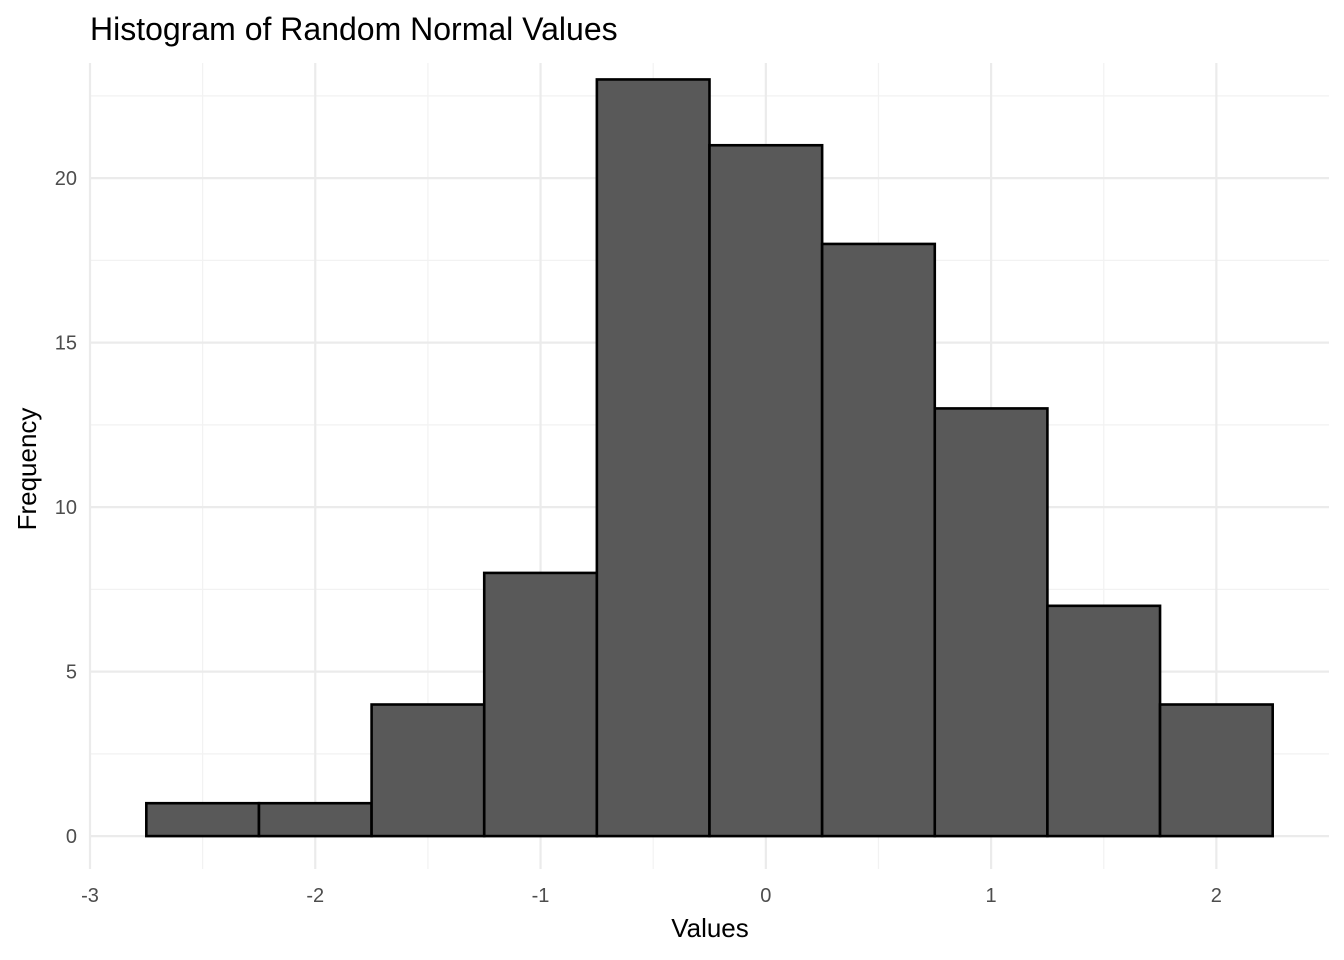 The height and width of the screenshot is (960, 1344). I want to click on chart-title: Histogram of Random Normal Values, so click(354, 29).